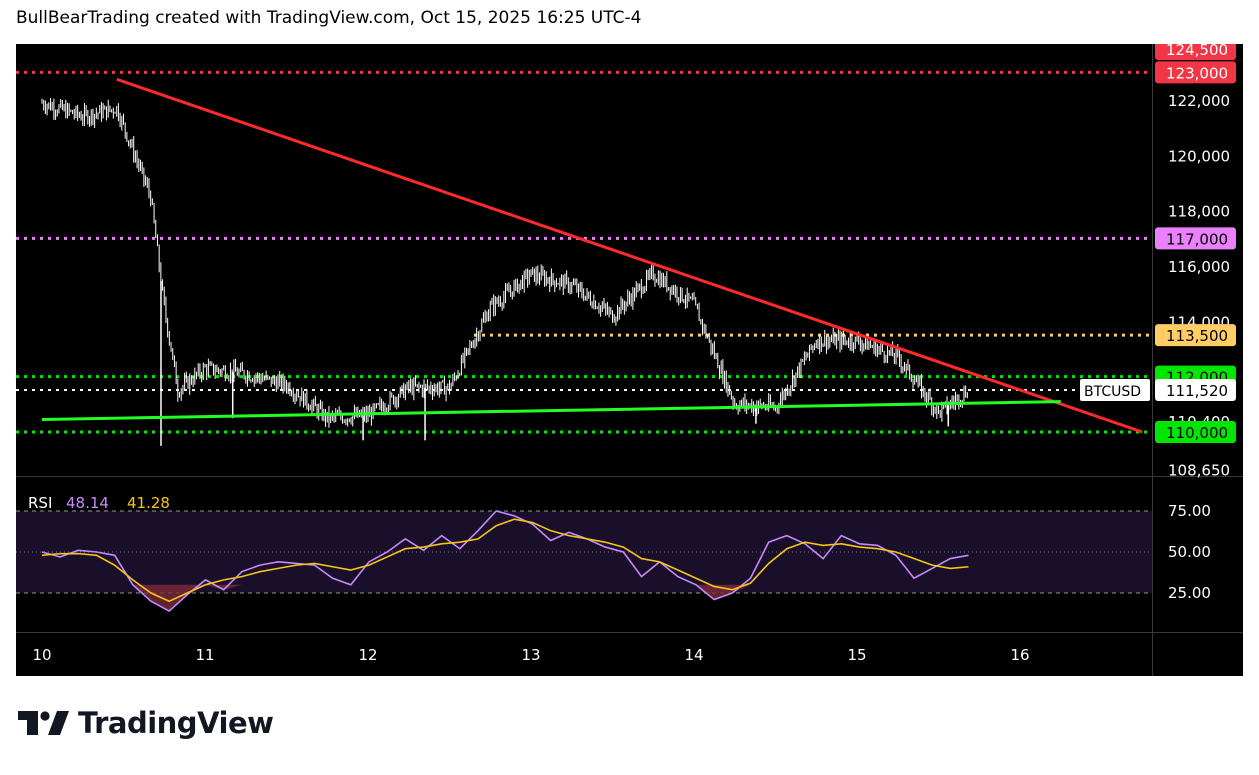 The image size is (1259, 775). I want to click on price-label-text: 111,520, so click(1197, 391).